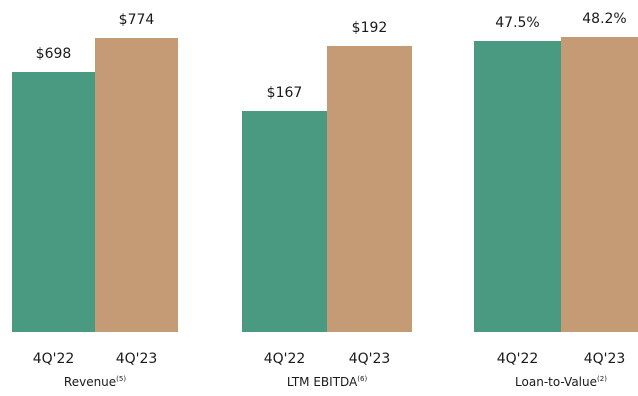  What do you see at coordinates (604, 19) in the screenshot?
I see `loan-to-value-value-label: 48.2%` at bounding box center [604, 19].